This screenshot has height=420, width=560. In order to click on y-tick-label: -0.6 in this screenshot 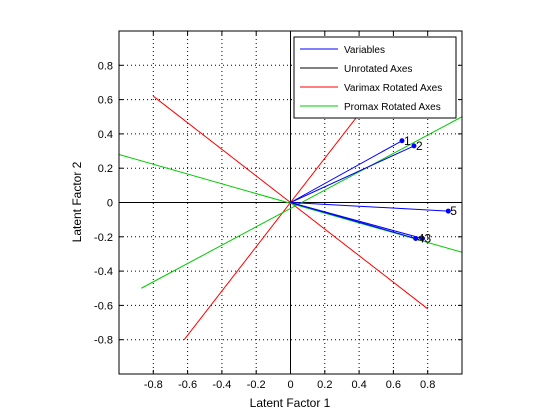, I will do `click(103, 306)`.